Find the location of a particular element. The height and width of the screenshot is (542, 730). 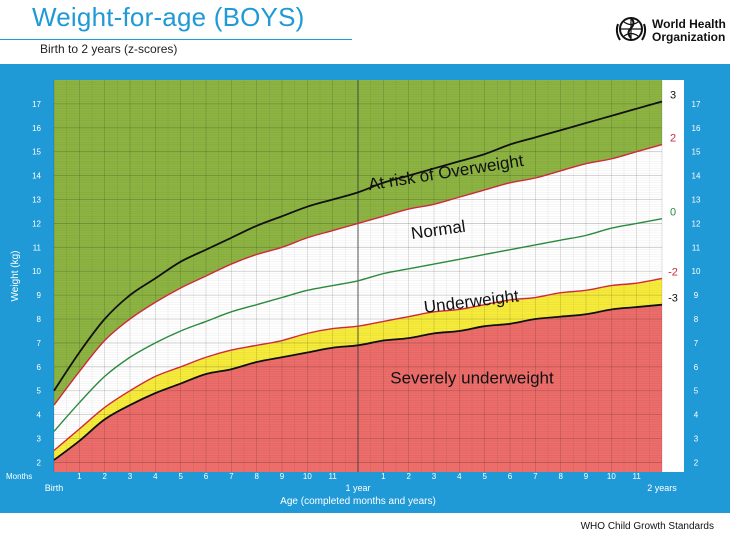

y-tick-label-right: 13 is located at coordinates (696, 200).